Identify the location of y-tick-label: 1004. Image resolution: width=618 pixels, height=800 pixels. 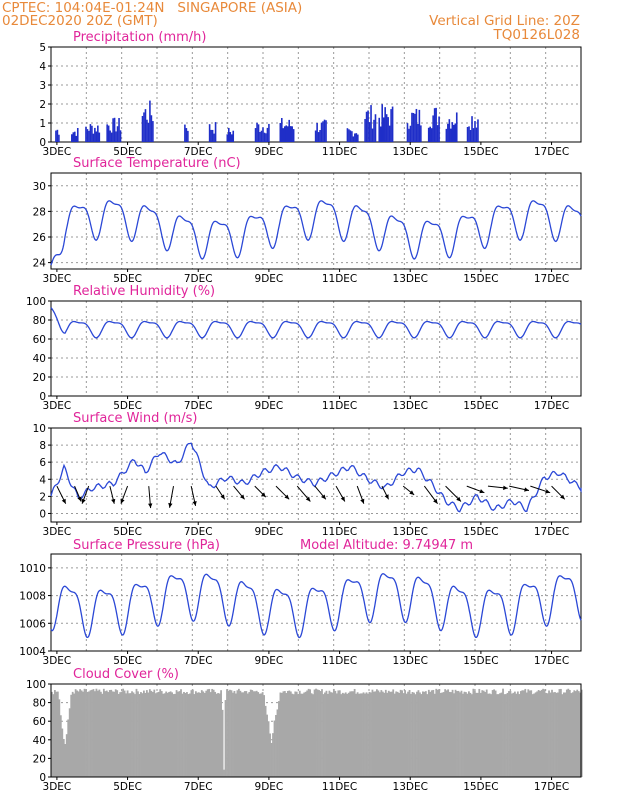
(32, 652).